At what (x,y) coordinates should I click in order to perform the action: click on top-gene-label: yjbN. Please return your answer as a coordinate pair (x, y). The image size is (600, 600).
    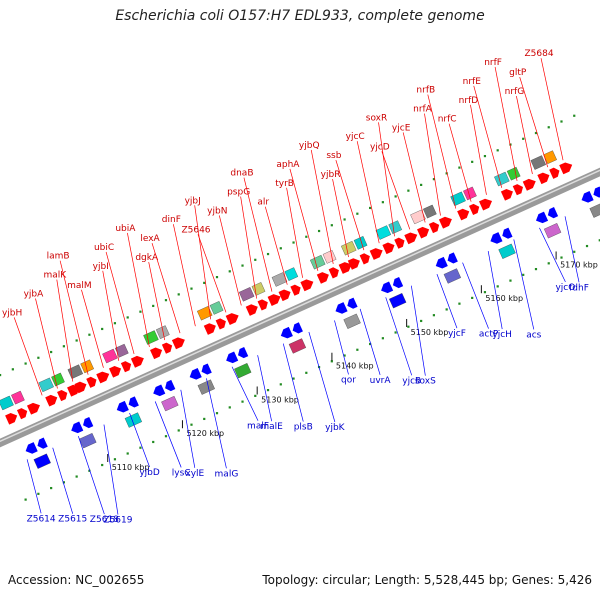
    Looking at the image, I should click on (217, 211).